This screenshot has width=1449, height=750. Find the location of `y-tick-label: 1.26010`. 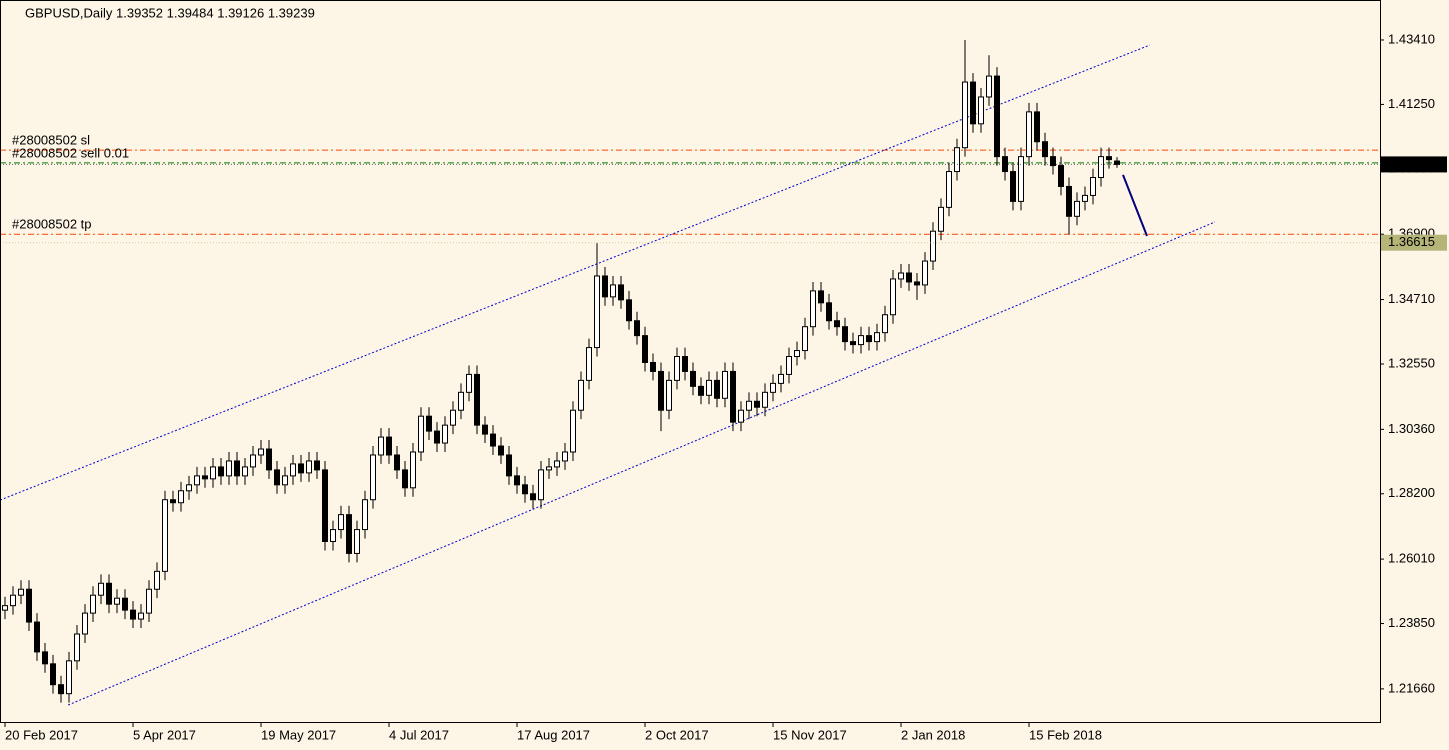

y-tick-label: 1.26010 is located at coordinates (1411, 558).